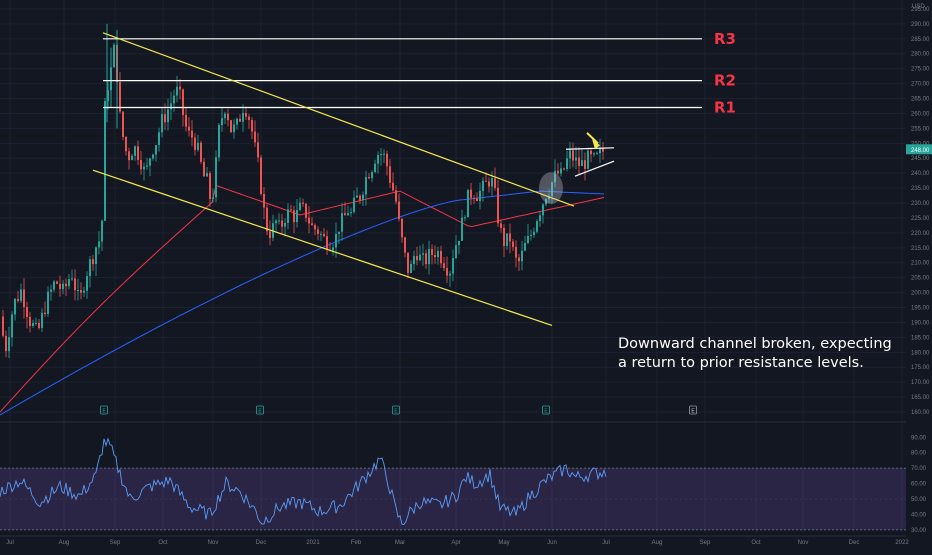  Describe the element at coordinates (705, 543) in the screenshot. I see `time-tick-14: Sep` at that location.